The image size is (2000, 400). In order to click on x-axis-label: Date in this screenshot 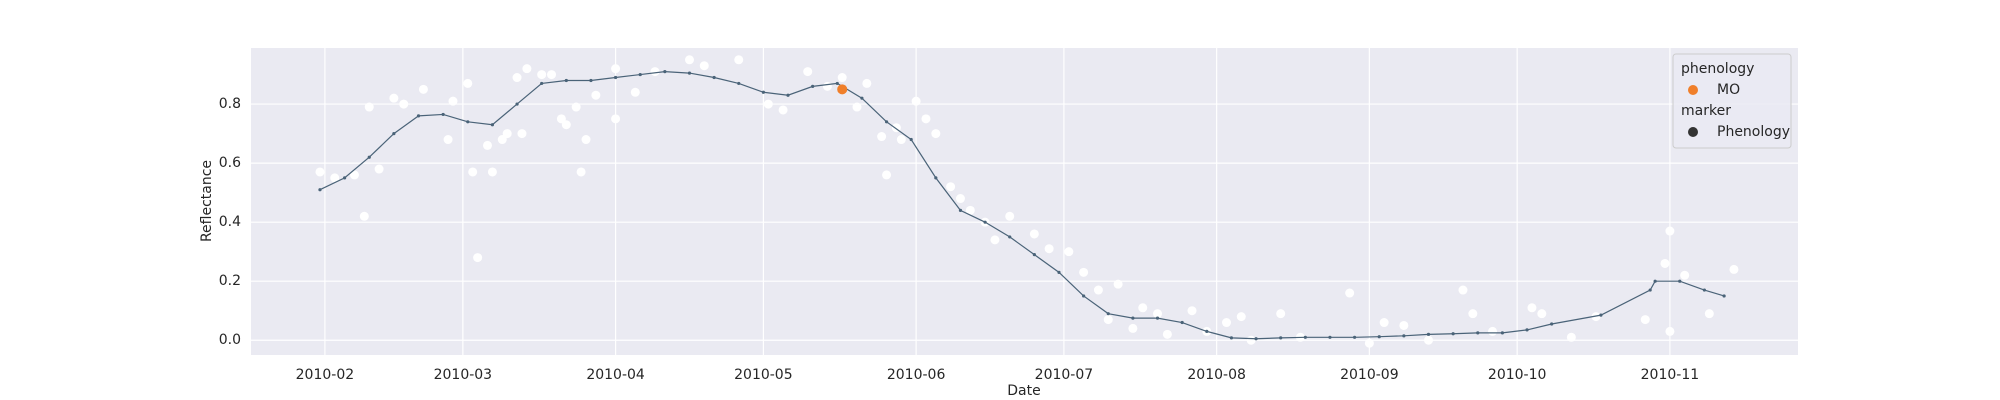, I will do `click(1023, 391)`.